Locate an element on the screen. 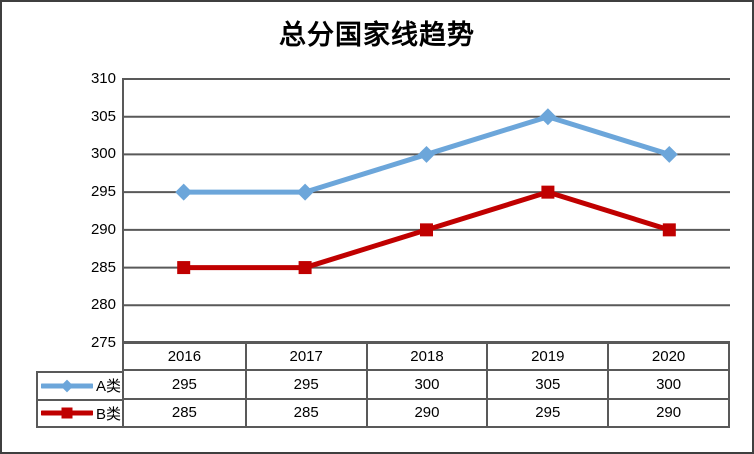 The height and width of the screenshot is (454, 754). y-tick-label: 300 is located at coordinates (103, 154).